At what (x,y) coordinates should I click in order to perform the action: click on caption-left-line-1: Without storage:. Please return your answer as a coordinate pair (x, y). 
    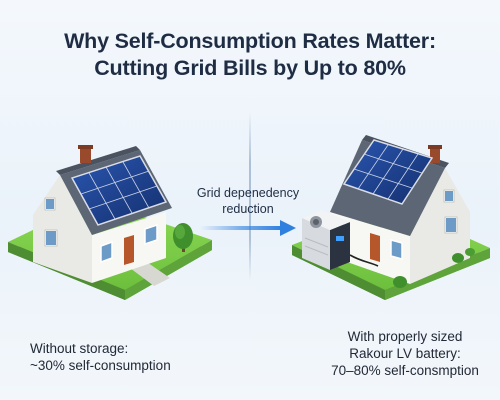
    Looking at the image, I should click on (79, 348).